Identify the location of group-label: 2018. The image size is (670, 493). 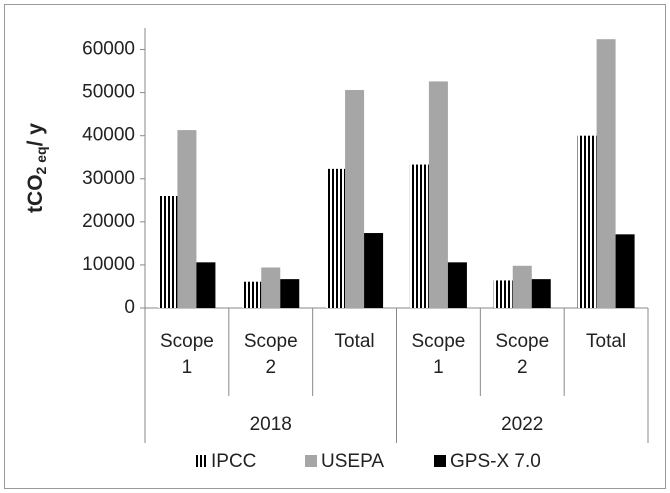
(271, 424).